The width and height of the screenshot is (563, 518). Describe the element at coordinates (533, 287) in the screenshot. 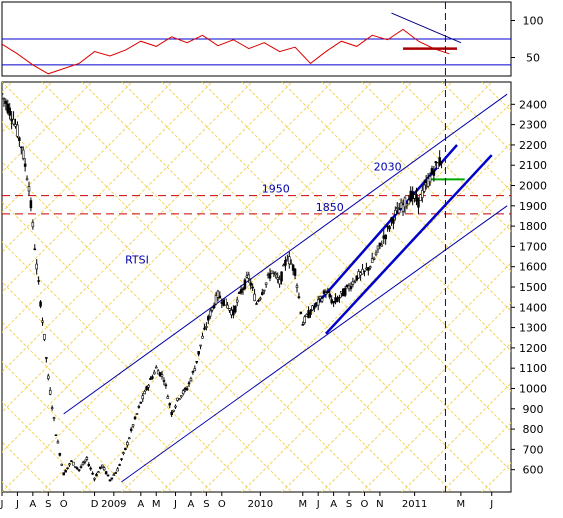

I see `price-y-tick-label: 1500` at that location.